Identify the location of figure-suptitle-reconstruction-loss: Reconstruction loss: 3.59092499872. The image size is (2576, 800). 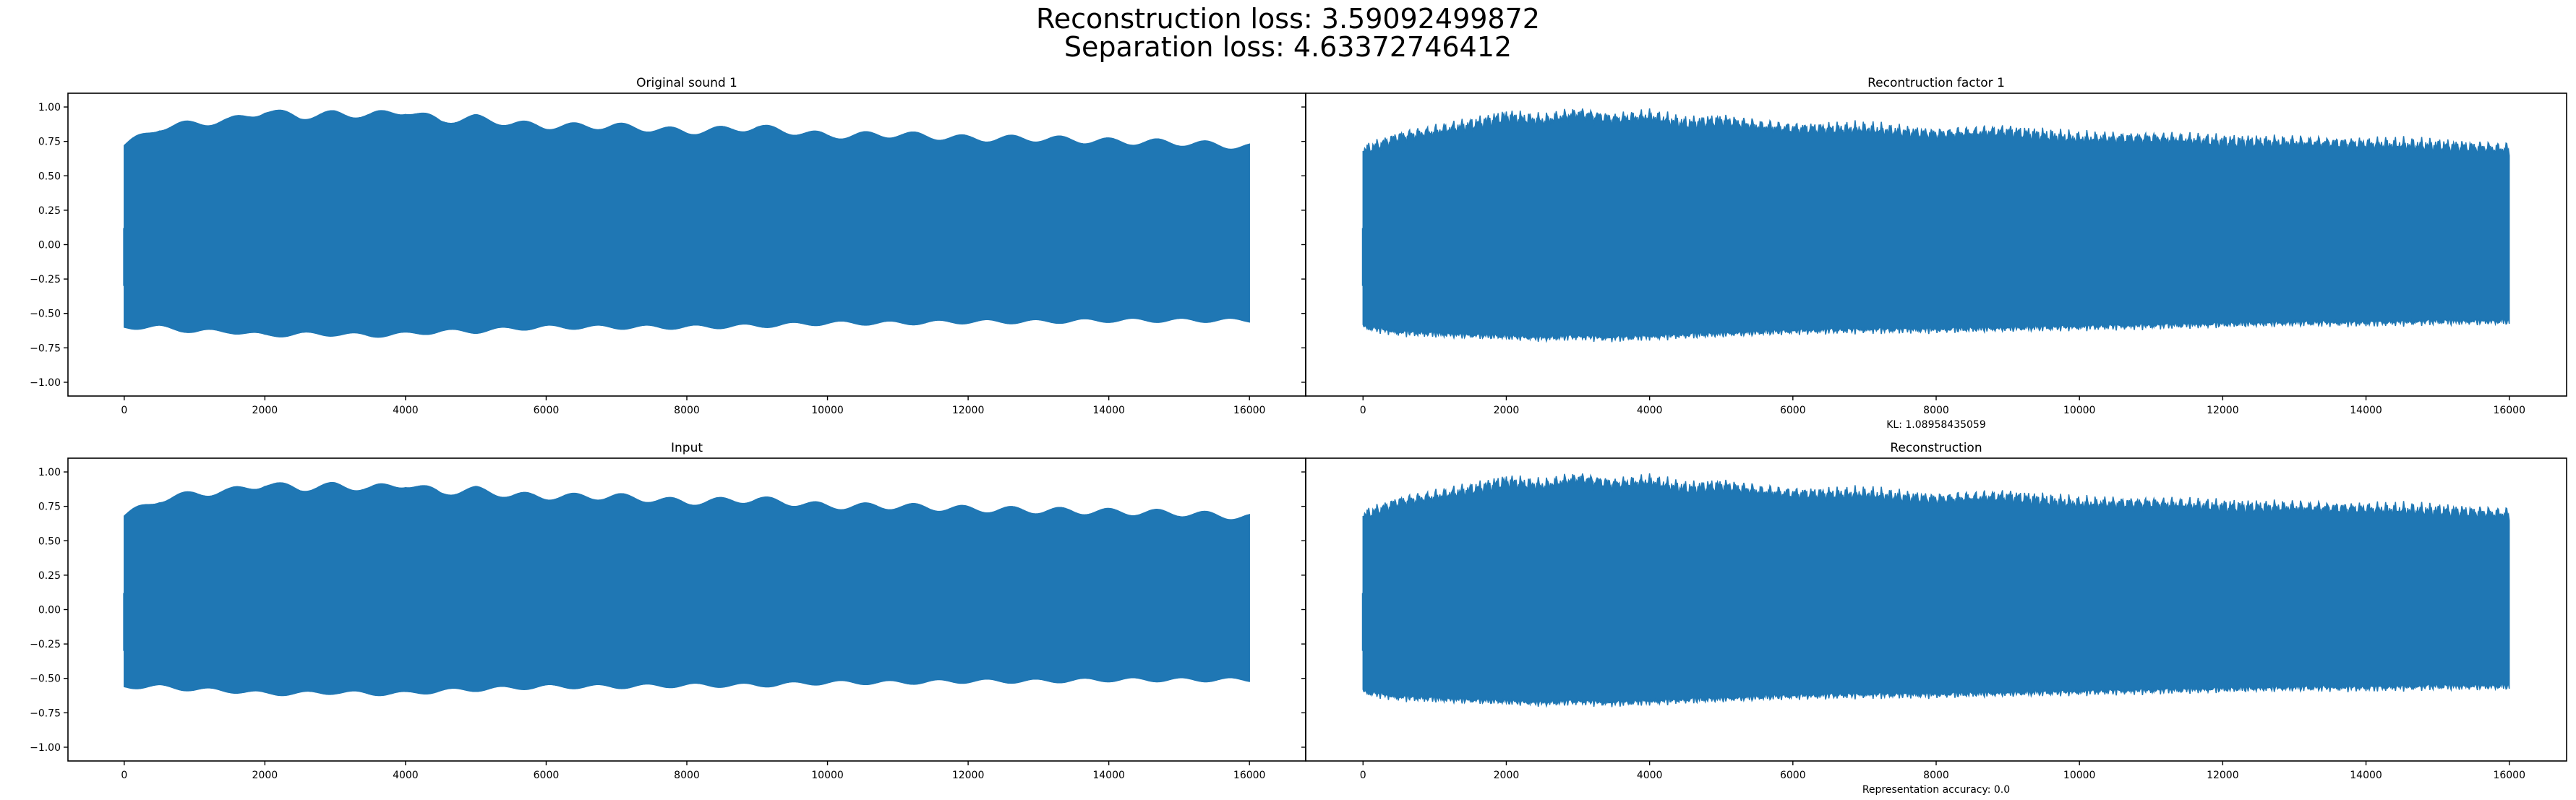
(1288, 19).